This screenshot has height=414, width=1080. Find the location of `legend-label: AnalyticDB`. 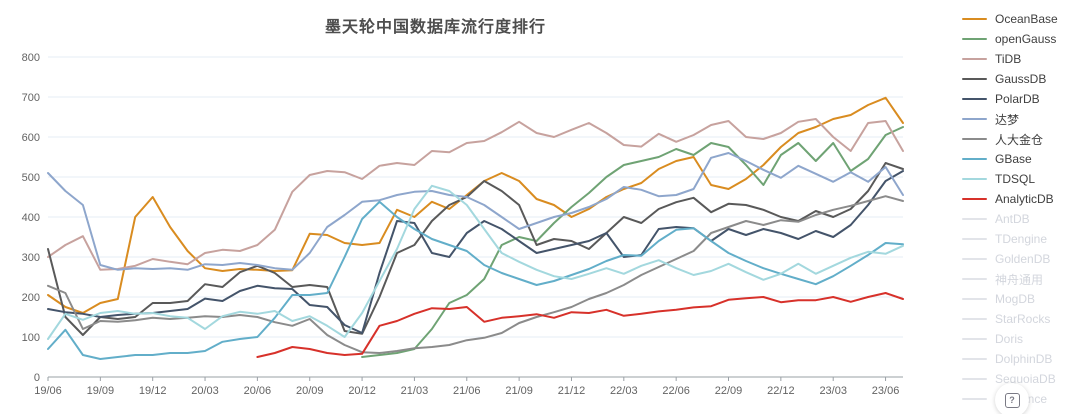

legend-label: AnalyticDB is located at coordinates (1024, 199).